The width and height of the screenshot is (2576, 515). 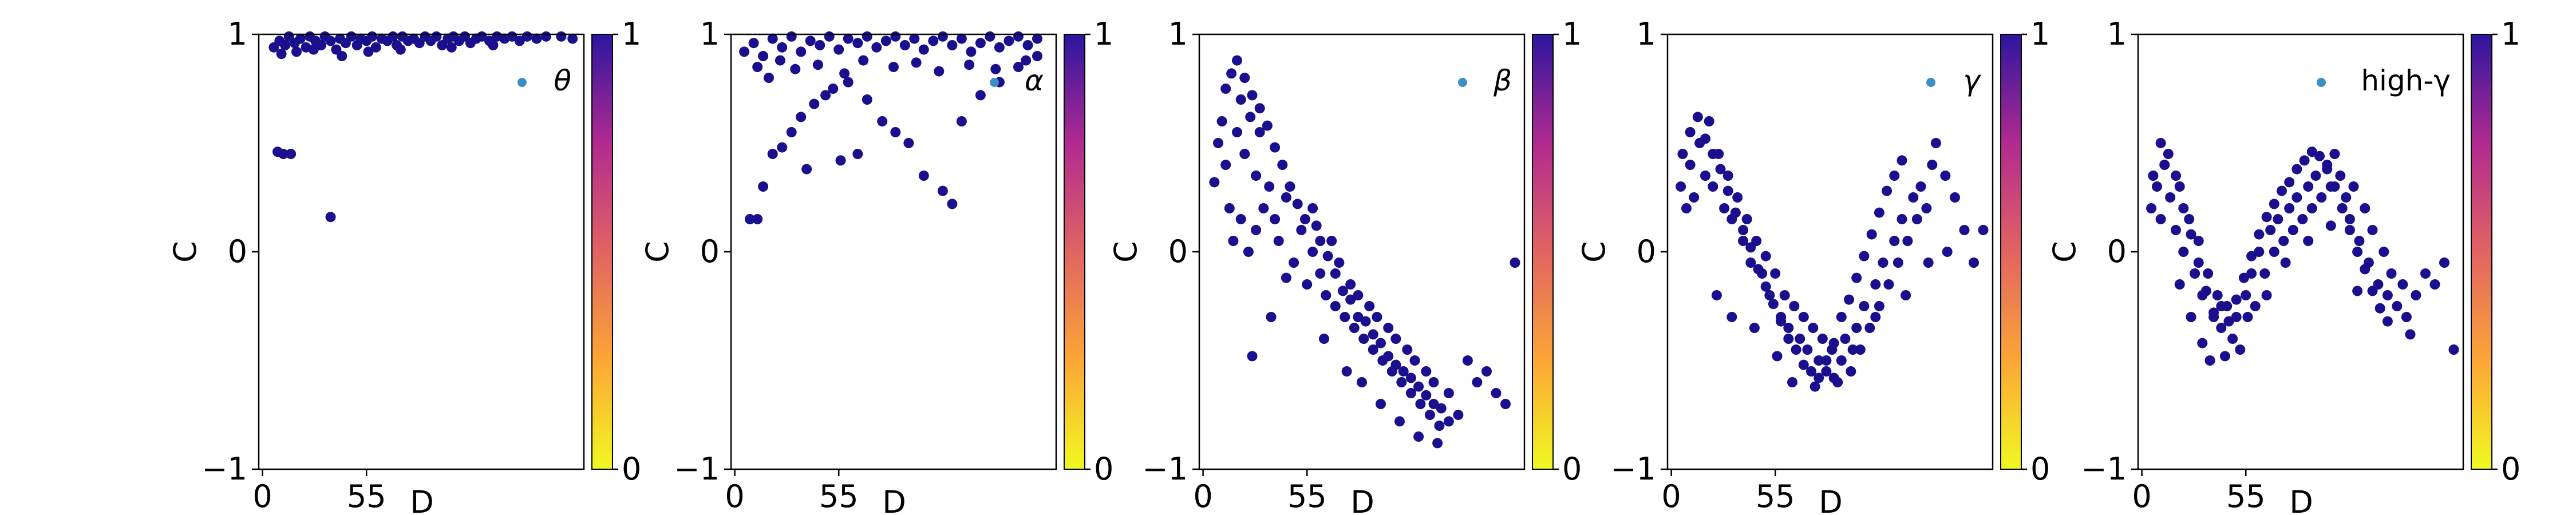 I want to click on legend-marker, so click(x=994, y=82).